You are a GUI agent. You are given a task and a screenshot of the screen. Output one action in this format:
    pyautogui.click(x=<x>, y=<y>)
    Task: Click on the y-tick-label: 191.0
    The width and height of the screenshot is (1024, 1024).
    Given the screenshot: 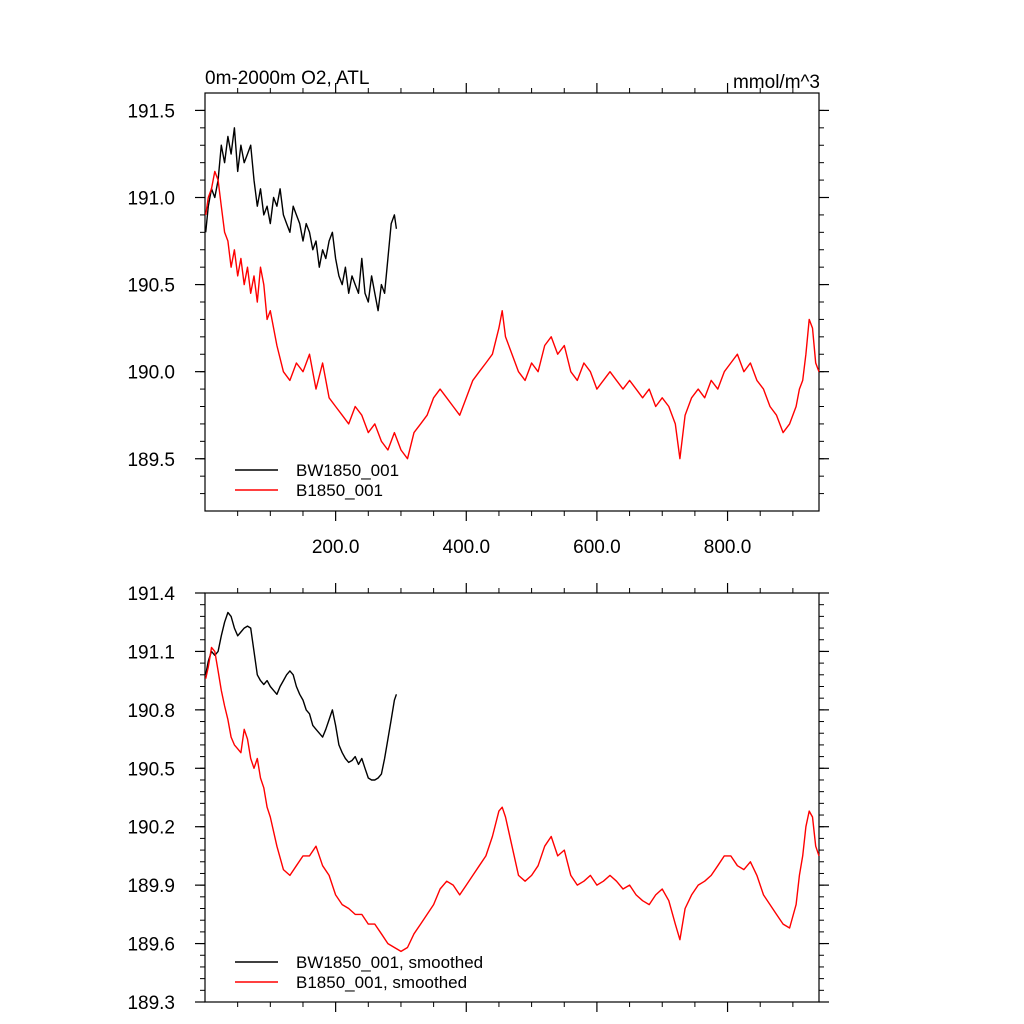 What is the action you would take?
    pyautogui.click(x=151, y=199)
    